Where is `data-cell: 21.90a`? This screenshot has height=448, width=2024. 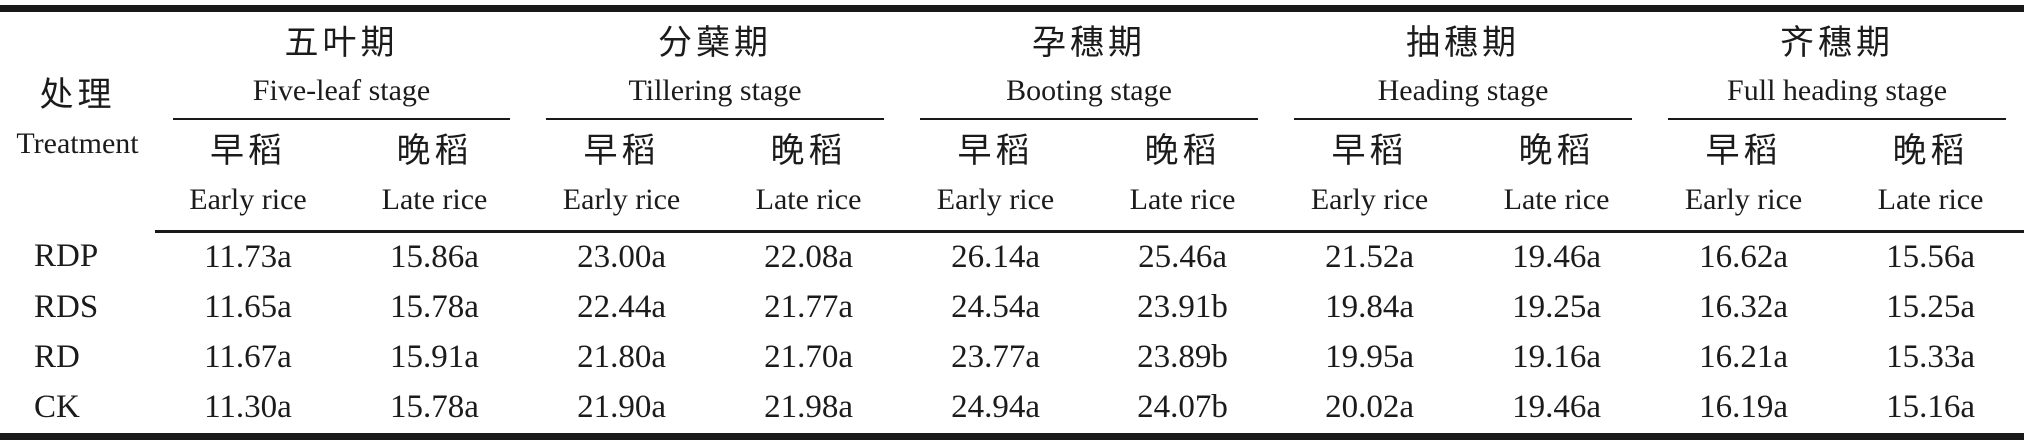 data-cell: 21.90a is located at coordinates (621, 407).